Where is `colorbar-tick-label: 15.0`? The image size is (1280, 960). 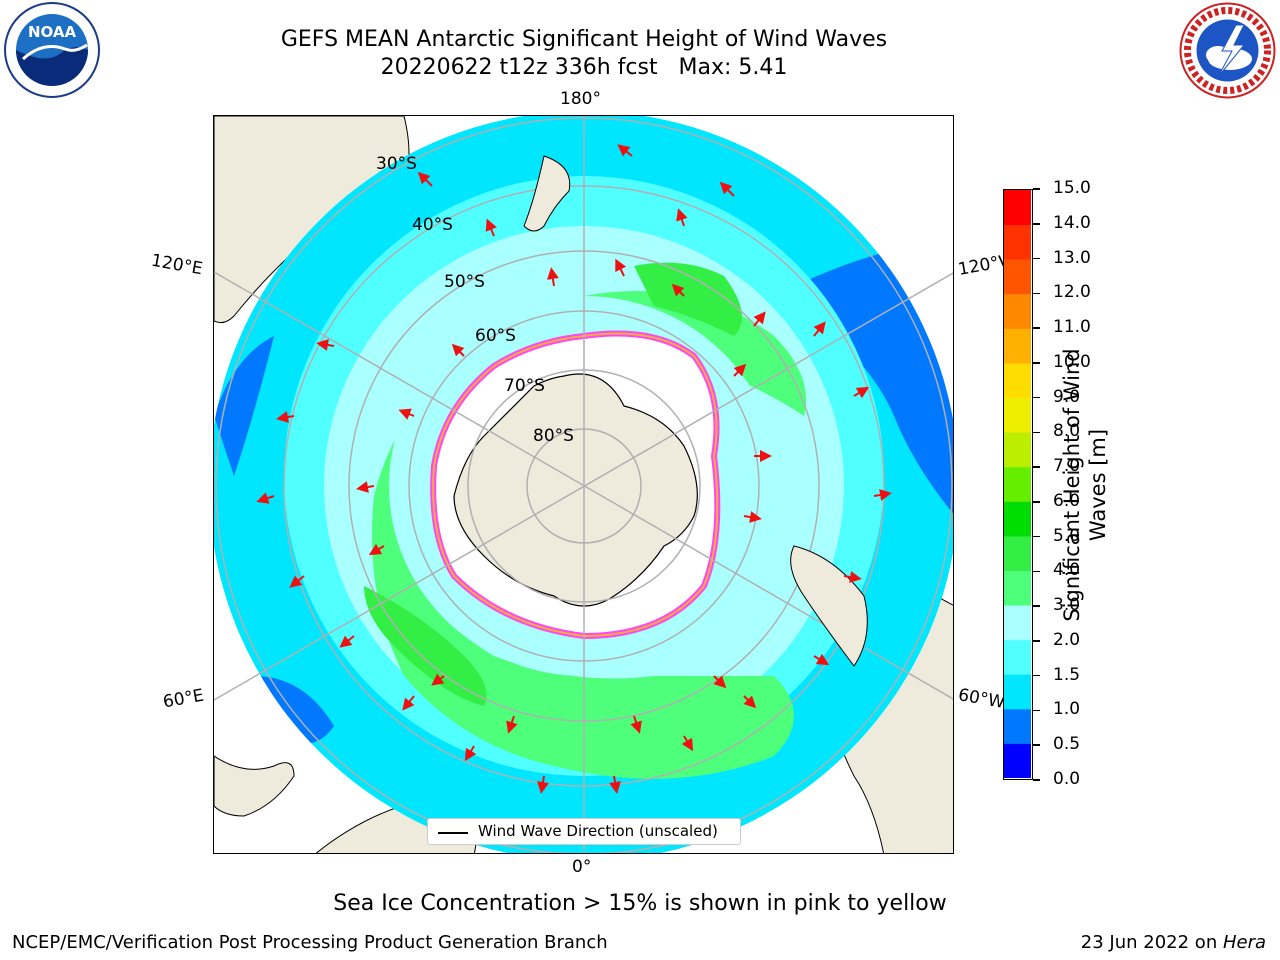
colorbar-tick-label: 15.0 is located at coordinates (1072, 188).